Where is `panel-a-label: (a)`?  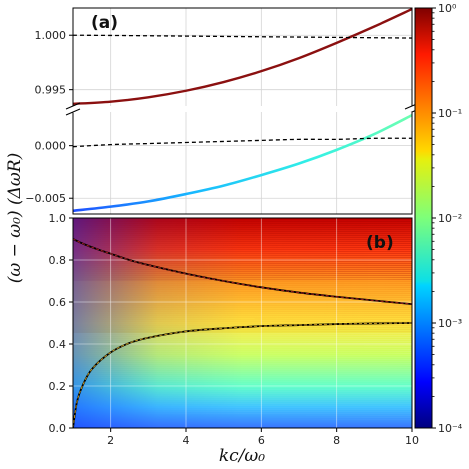 panel-a-label: (a) is located at coordinates (104, 23).